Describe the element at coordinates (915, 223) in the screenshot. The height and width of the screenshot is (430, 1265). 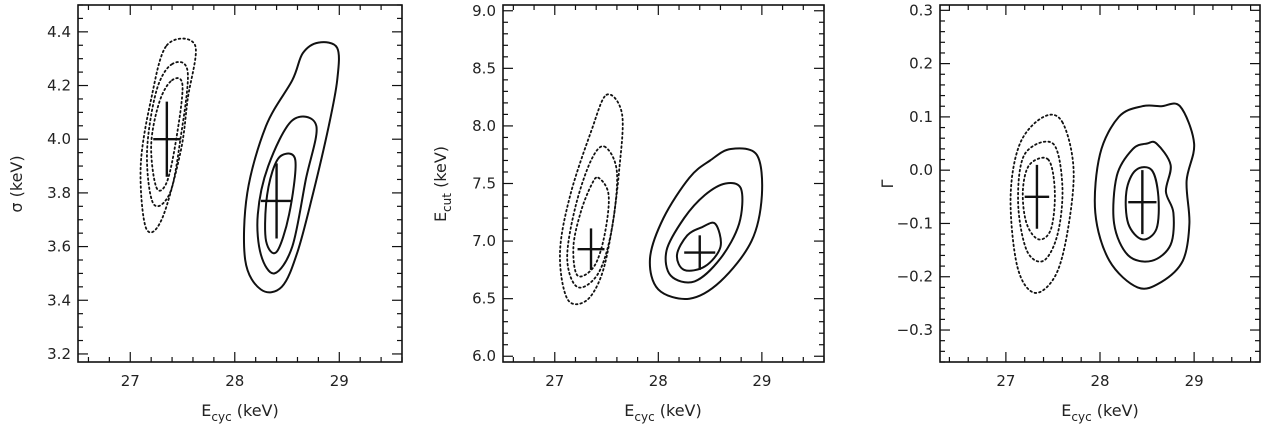
I see `y-tick-label: −0.1` at that location.